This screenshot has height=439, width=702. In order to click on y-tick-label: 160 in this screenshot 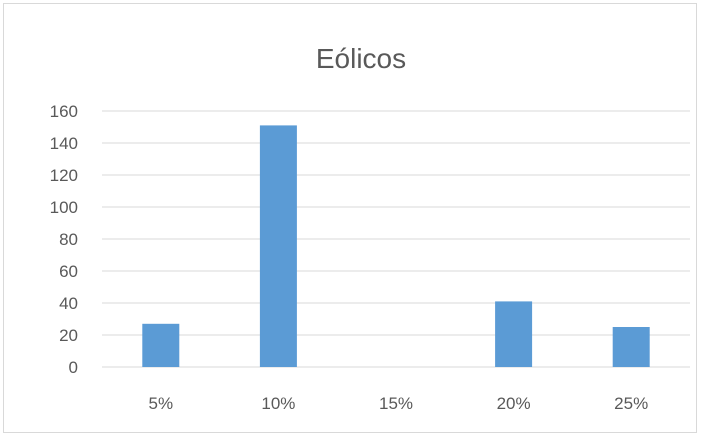, I will do `click(64, 111)`.